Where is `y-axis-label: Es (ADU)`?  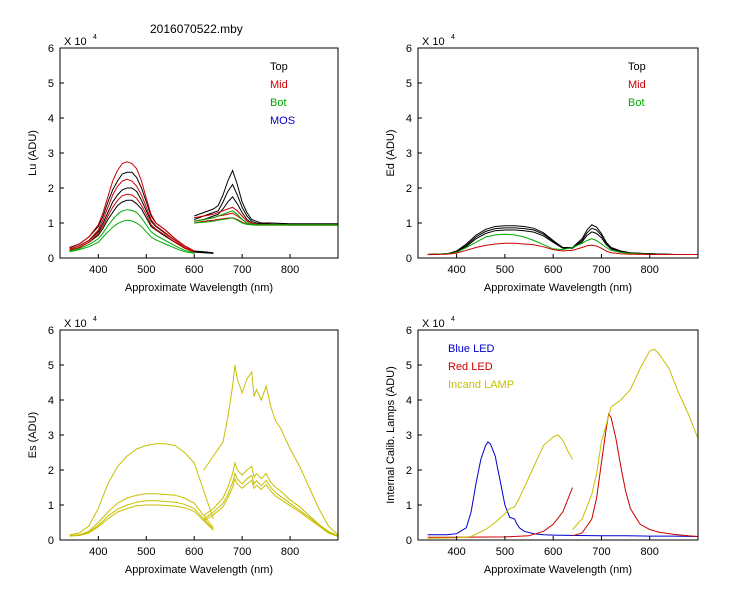 y-axis-label: Es (ADU) is located at coordinates (33, 435).